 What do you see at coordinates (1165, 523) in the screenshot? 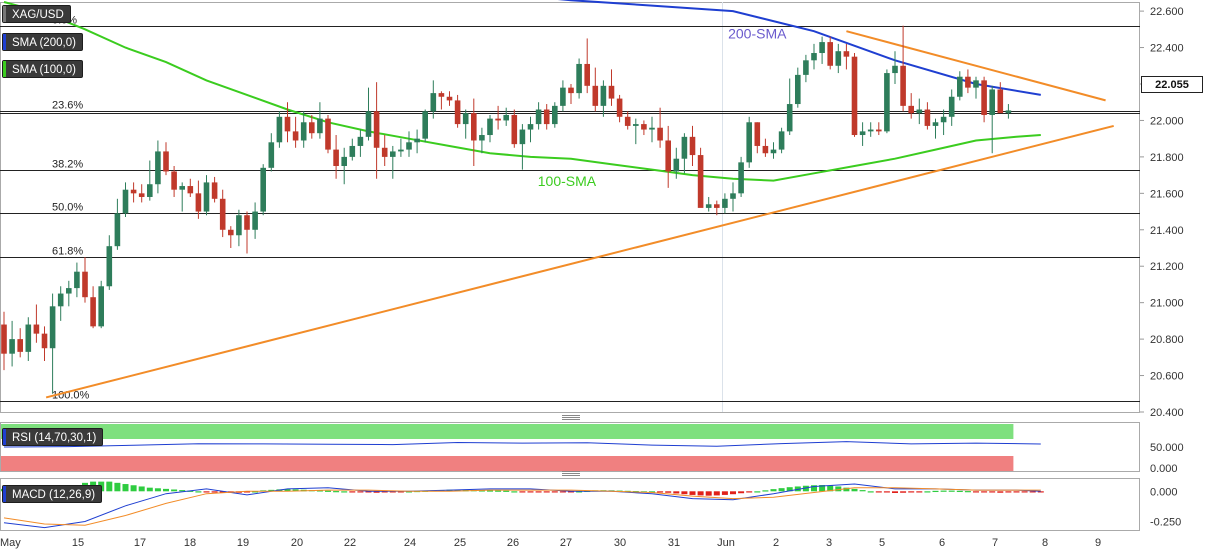
I see `macd-y-tick-label: -0.250` at bounding box center [1165, 523].